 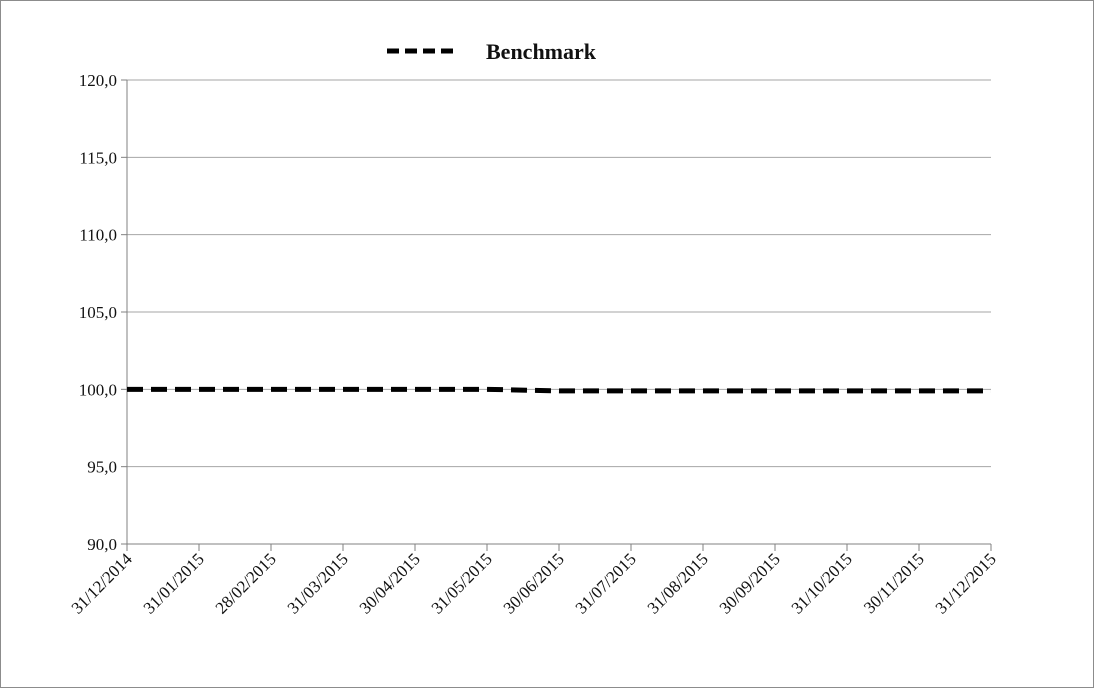 I want to click on x-tick-label: 30/11/2015, so click(x=894, y=583).